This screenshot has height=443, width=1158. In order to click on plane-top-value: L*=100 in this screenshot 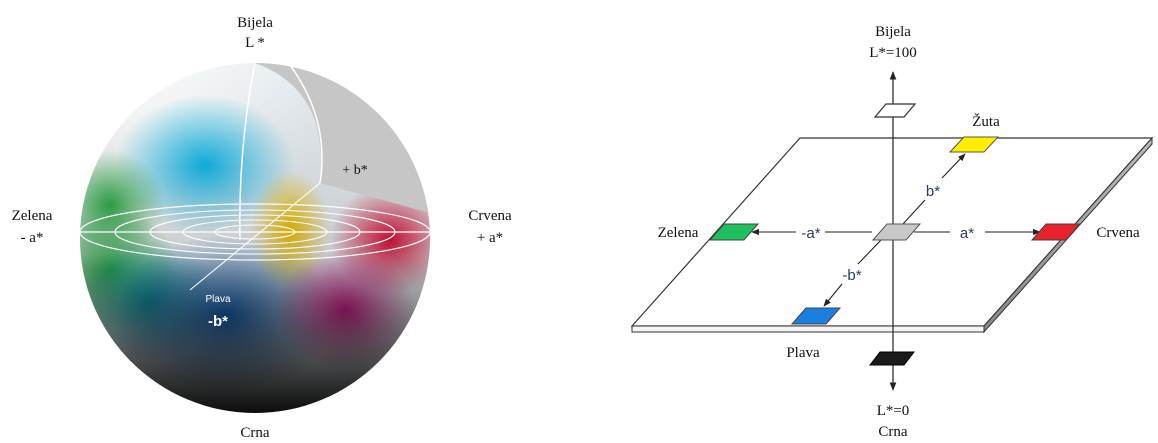, I will do `click(893, 53)`.